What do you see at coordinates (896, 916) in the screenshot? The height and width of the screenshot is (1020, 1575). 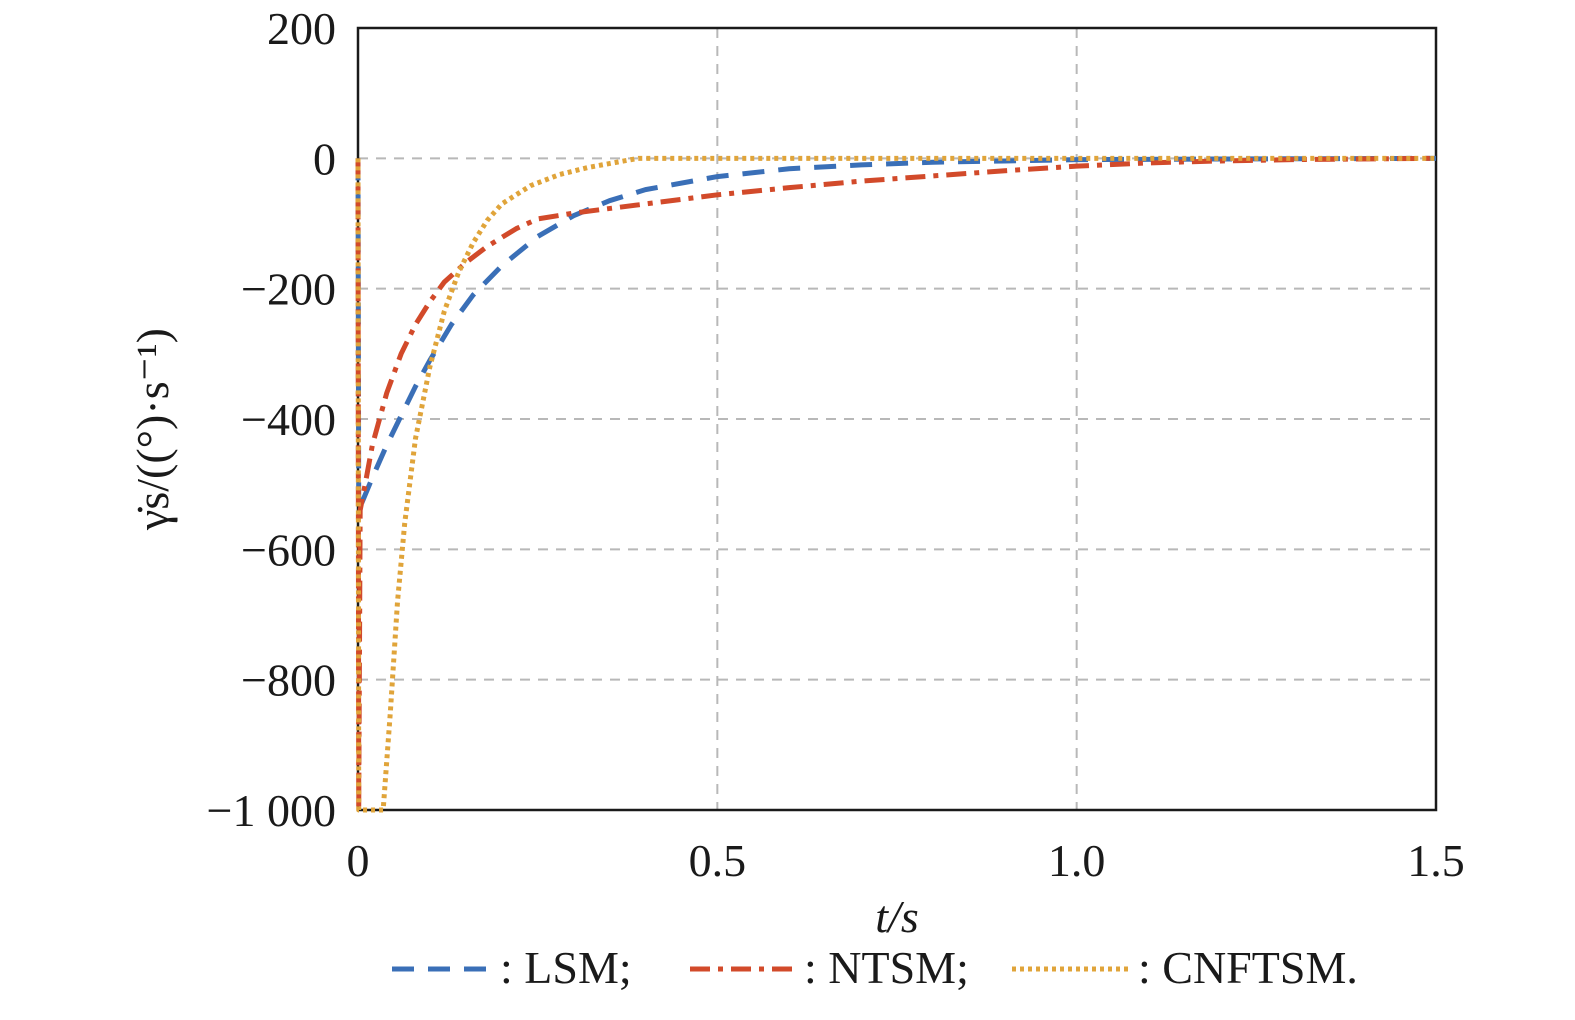 I see `x-axis-label: t/s` at bounding box center [896, 916].